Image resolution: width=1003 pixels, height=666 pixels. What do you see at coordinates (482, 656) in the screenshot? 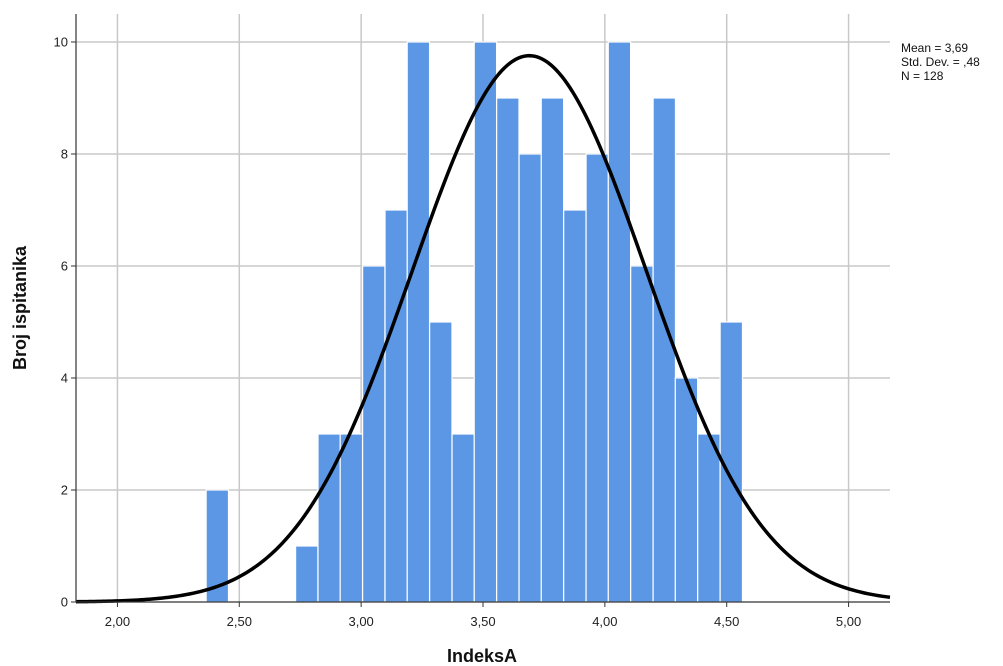
I see `x-axis-title: IndeksA` at bounding box center [482, 656].